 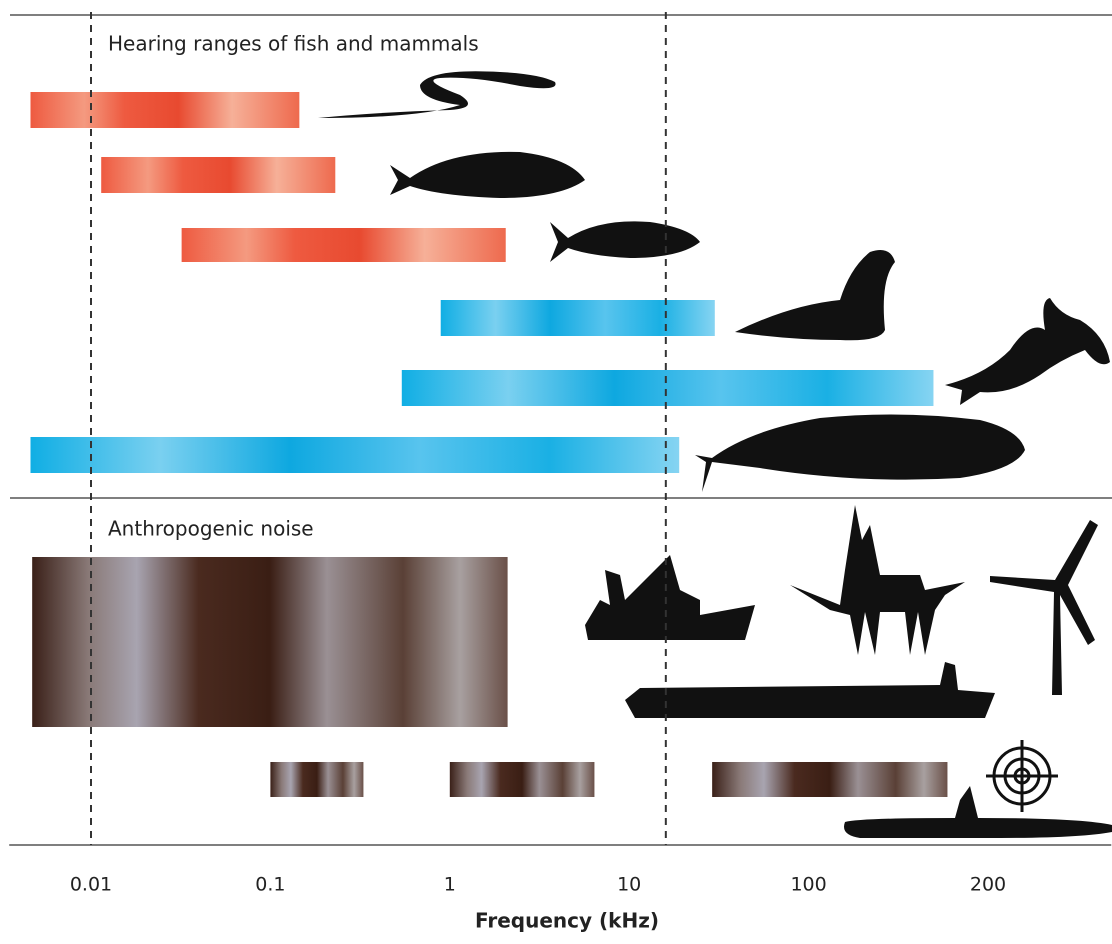 What do you see at coordinates (1022, 776) in the screenshot?
I see `sonar-icon` at bounding box center [1022, 776].